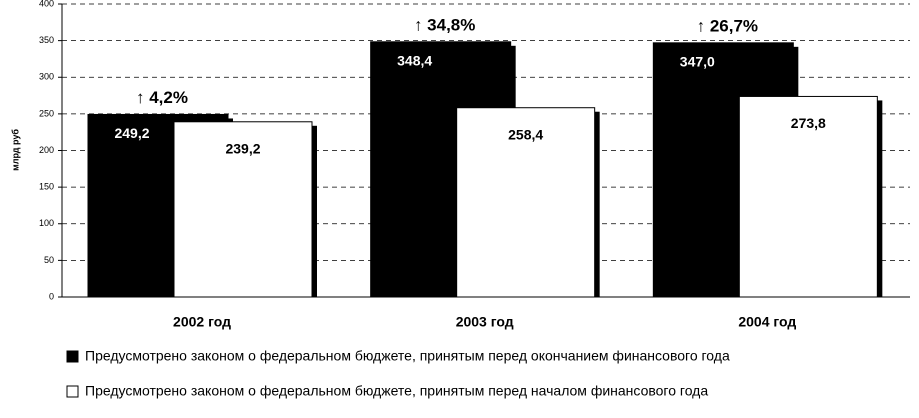  I want to click on value-label: 239,2, so click(242, 148).